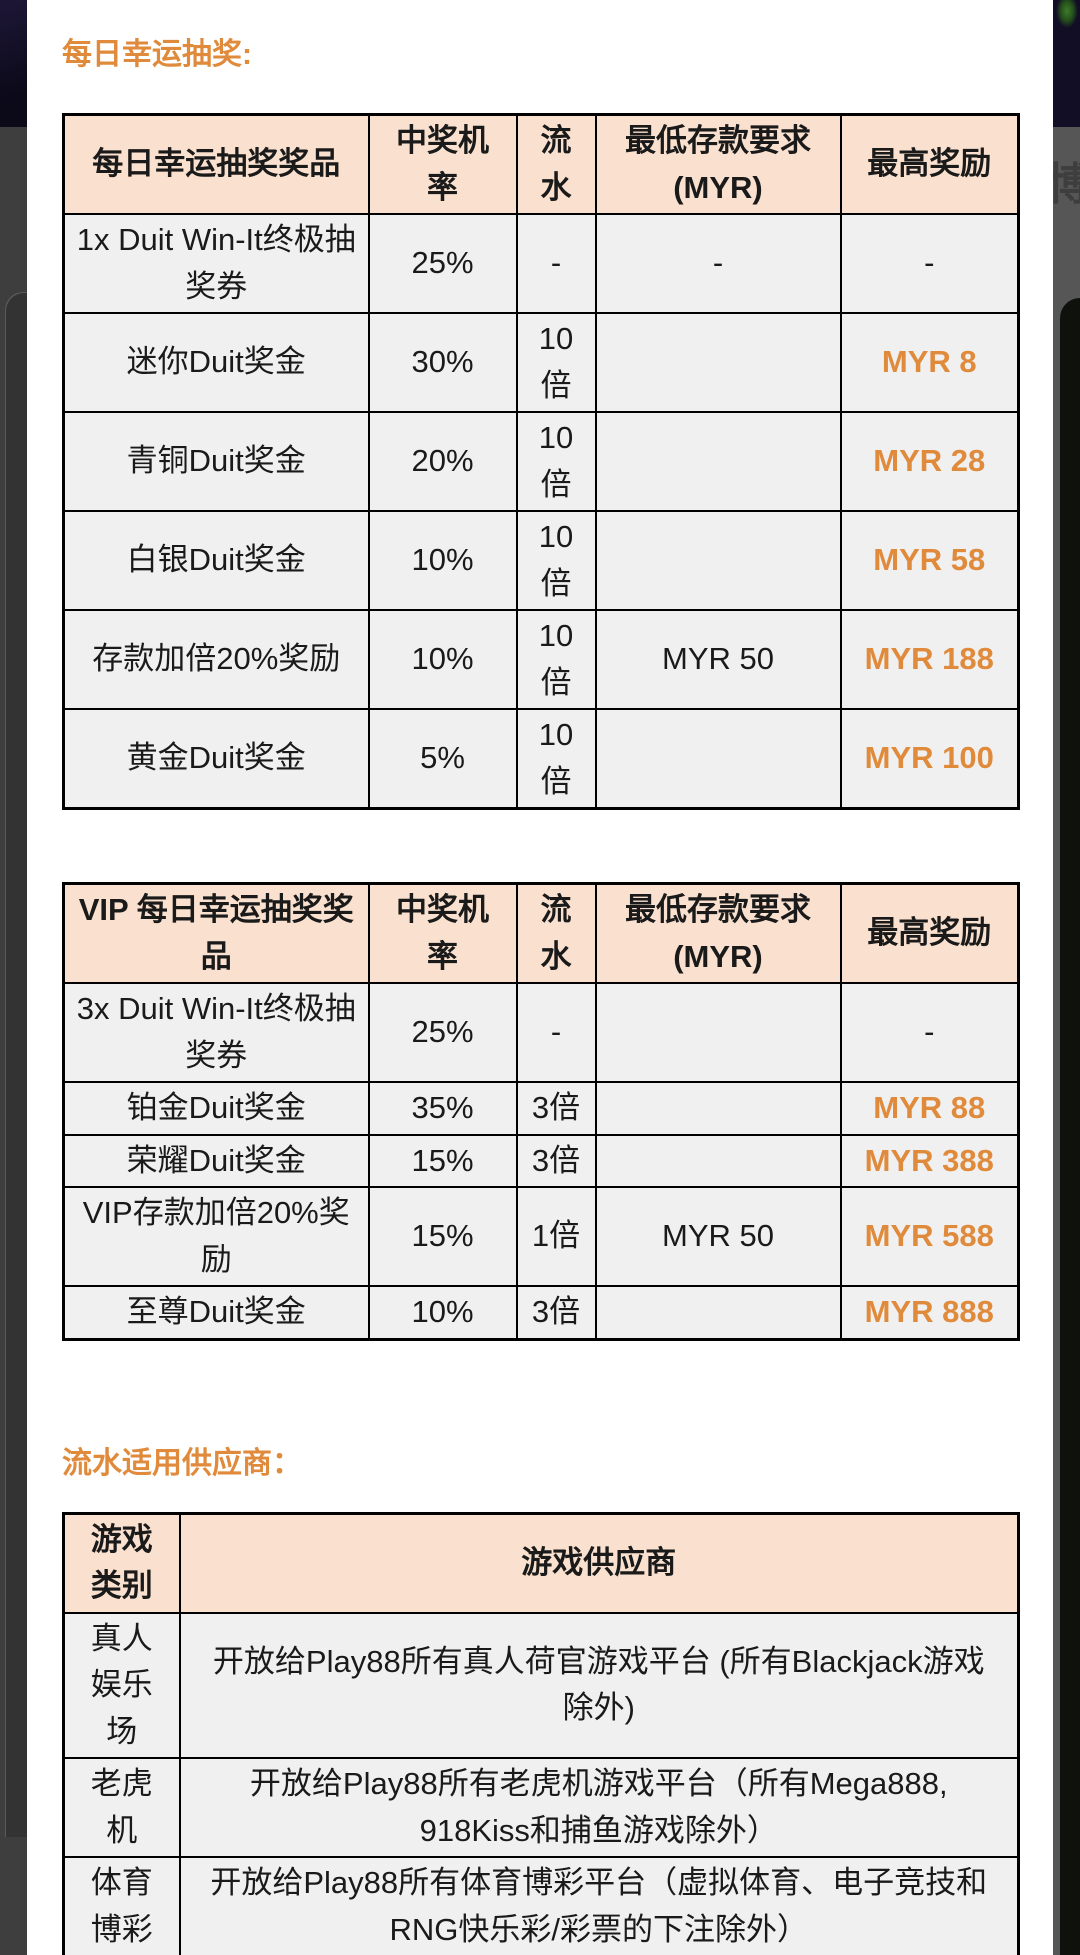 The image size is (1080, 1955). What do you see at coordinates (216, 362) in the screenshot?
I see `prize-cell: 迷你Duit奖金` at bounding box center [216, 362].